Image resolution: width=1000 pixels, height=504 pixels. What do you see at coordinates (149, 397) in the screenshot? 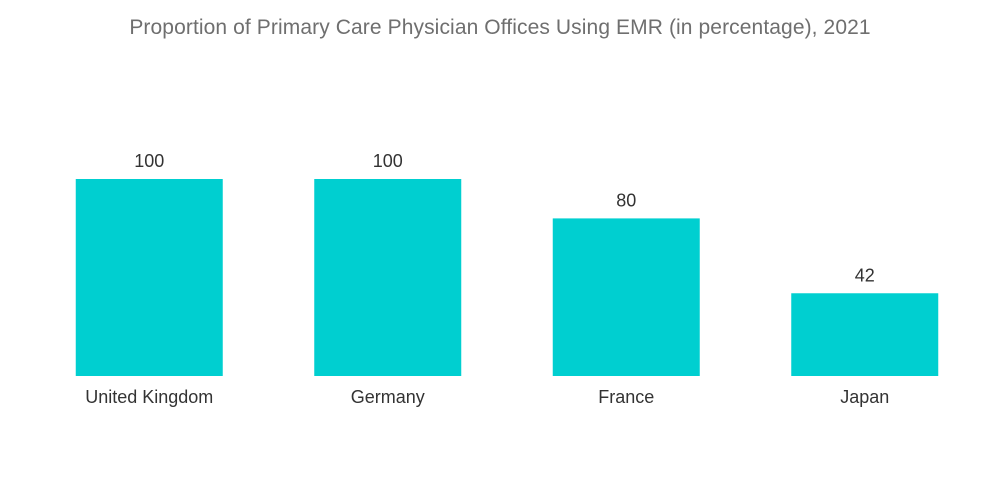
I see `category-label-united-kingdom: United Kingdom` at bounding box center [149, 397].